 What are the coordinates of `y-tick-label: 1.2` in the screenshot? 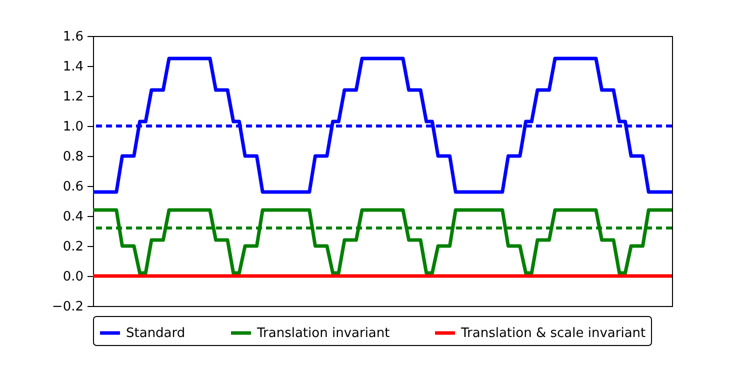 It's located at (73, 97).